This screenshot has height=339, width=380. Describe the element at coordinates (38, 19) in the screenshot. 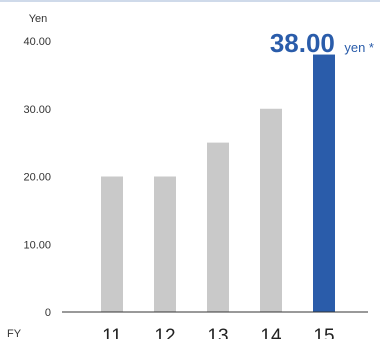

I see `y-axis-label: Yen` at that location.